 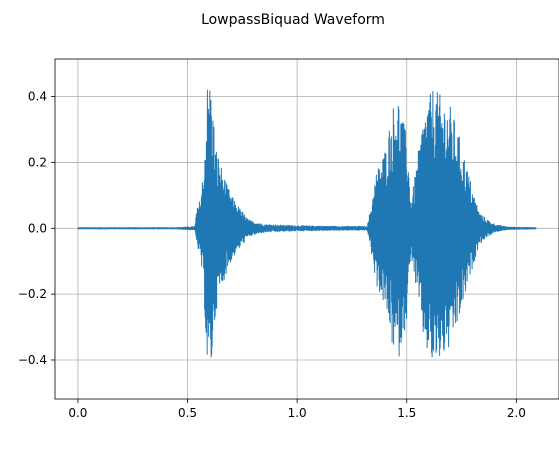 What do you see at coordinates (297, 413) in the screenshot?
I see `x-tick-label: 1.0` at bounding box center [297, 413].